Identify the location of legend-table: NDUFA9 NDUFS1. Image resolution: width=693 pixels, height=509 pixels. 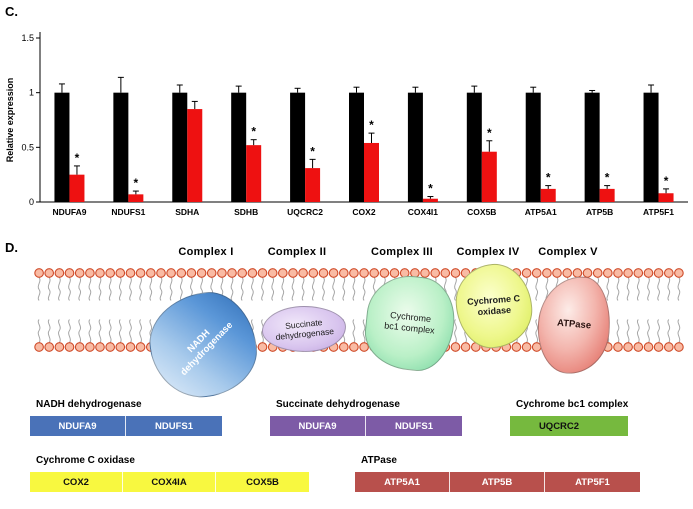
(126, 426).